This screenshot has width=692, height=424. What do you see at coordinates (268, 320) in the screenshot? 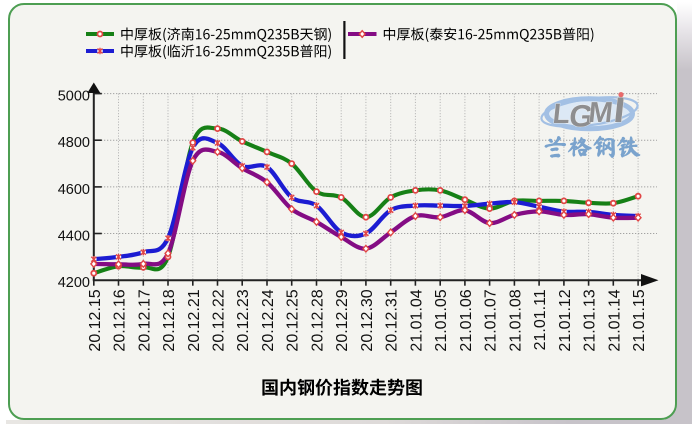
I see `svg-text: 20.12.24` at bounding box center [268, 320].